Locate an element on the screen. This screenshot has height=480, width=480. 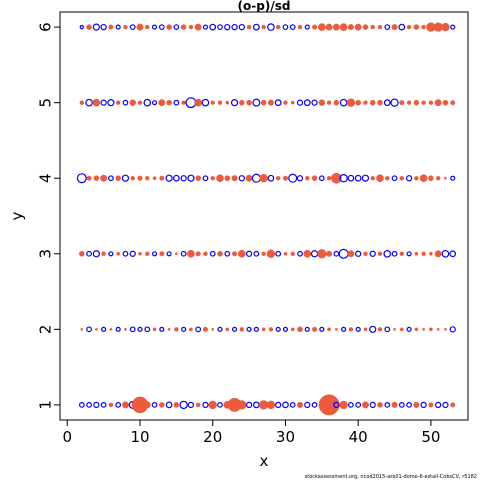
x-tick-label: 0 is located at coordinates (67, 437).